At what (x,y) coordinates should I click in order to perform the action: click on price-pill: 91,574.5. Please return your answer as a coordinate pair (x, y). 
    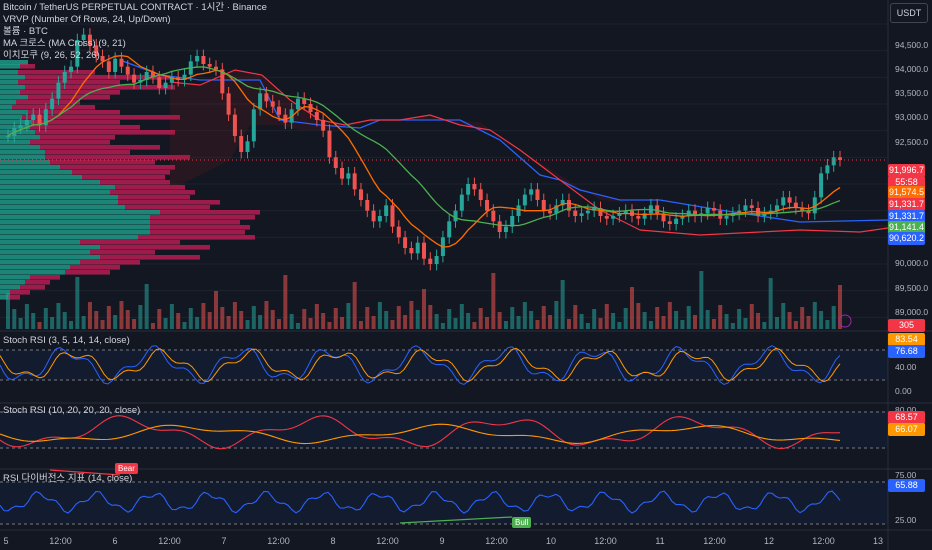
    Looking at the image, I should click on (906, 192).